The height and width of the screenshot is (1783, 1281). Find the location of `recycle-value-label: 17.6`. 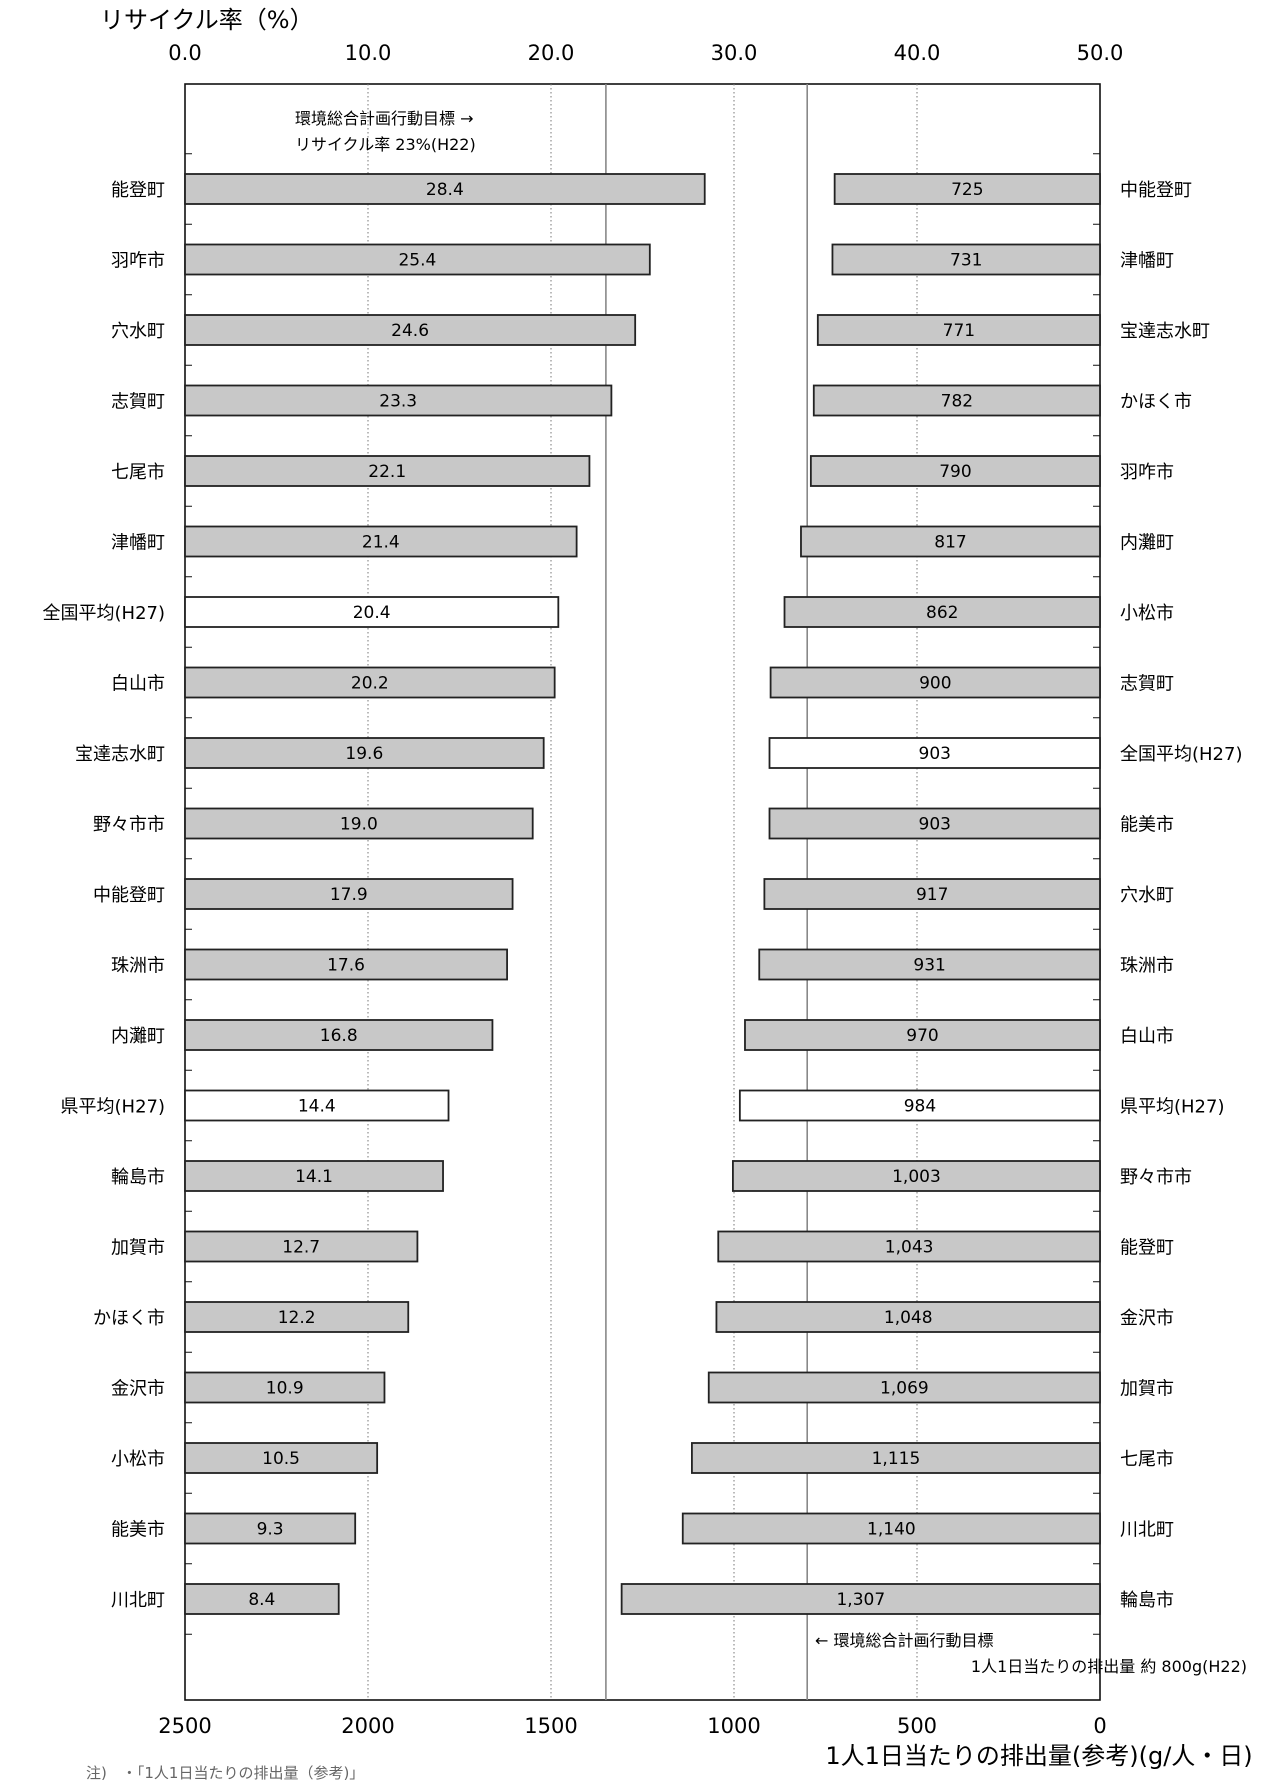

recycle-value-label: 17.6 is located at coordinates (346, 966).